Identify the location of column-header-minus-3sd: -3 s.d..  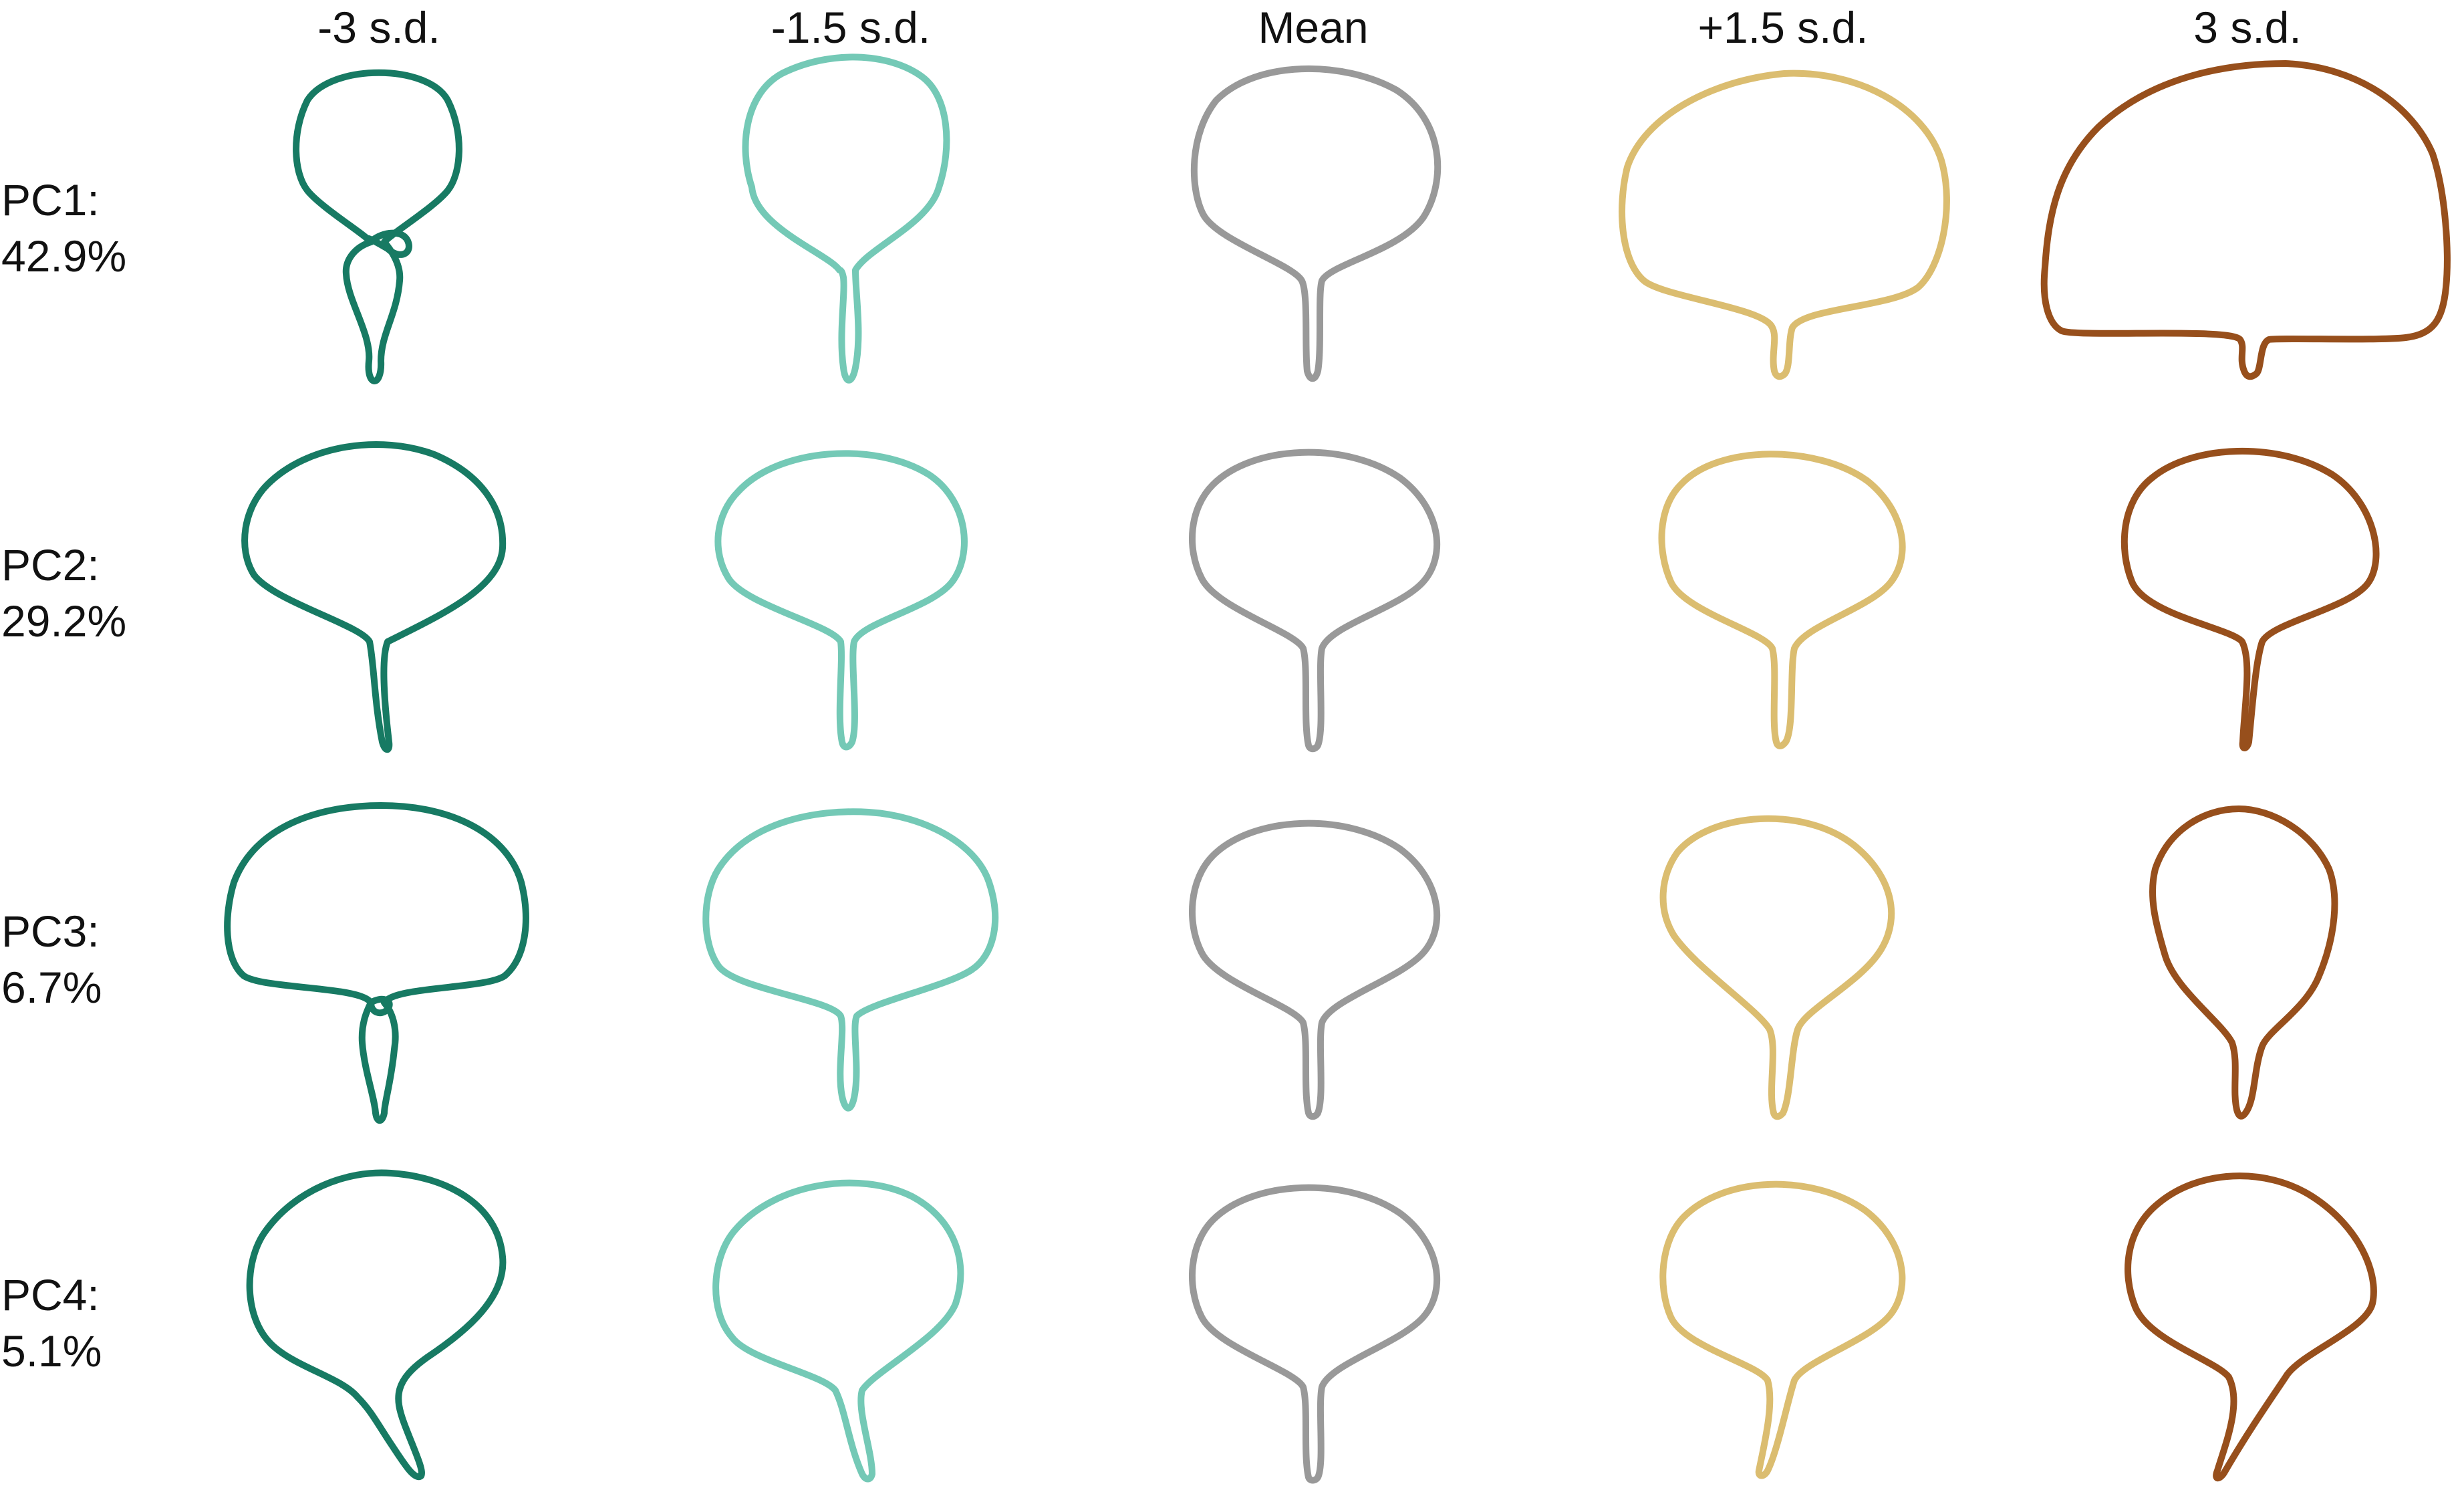
(379, 28).